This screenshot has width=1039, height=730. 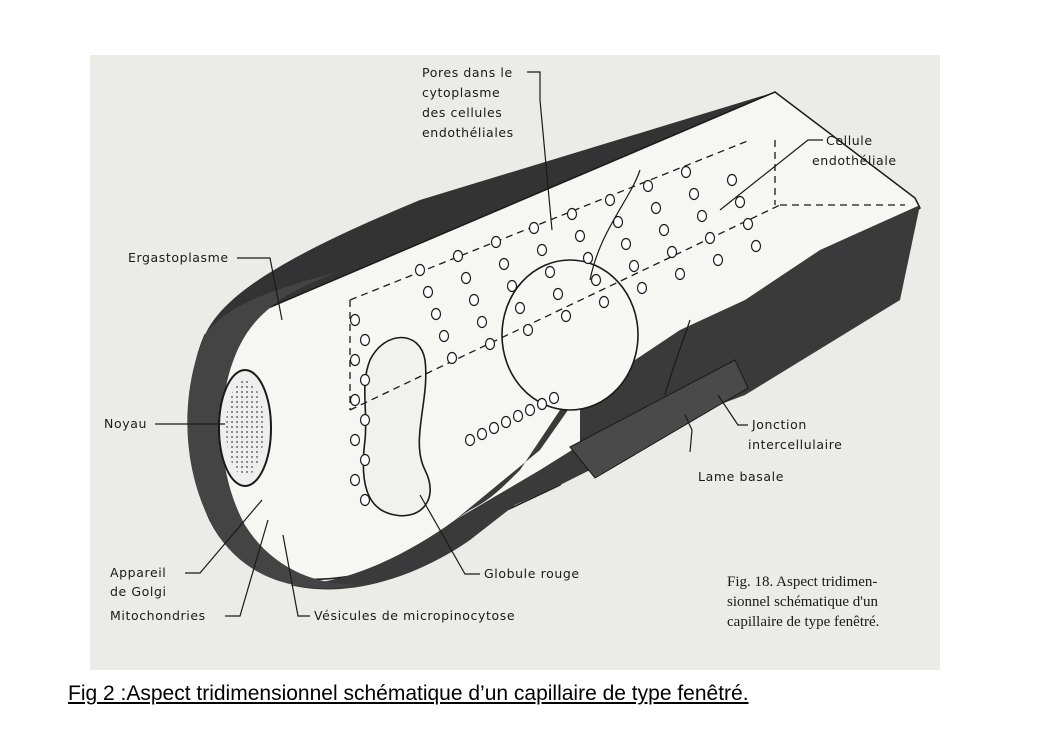 I want to click on capillary-rim, so click(x=273, y=429).